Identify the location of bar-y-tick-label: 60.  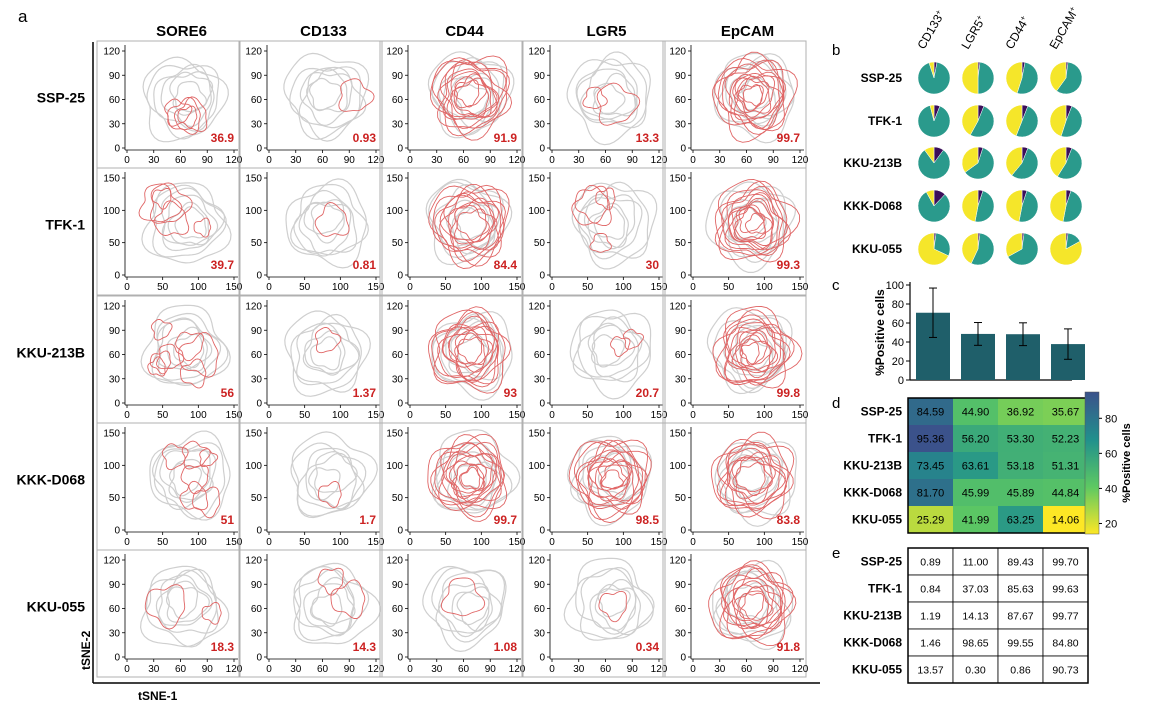
(898, 324).